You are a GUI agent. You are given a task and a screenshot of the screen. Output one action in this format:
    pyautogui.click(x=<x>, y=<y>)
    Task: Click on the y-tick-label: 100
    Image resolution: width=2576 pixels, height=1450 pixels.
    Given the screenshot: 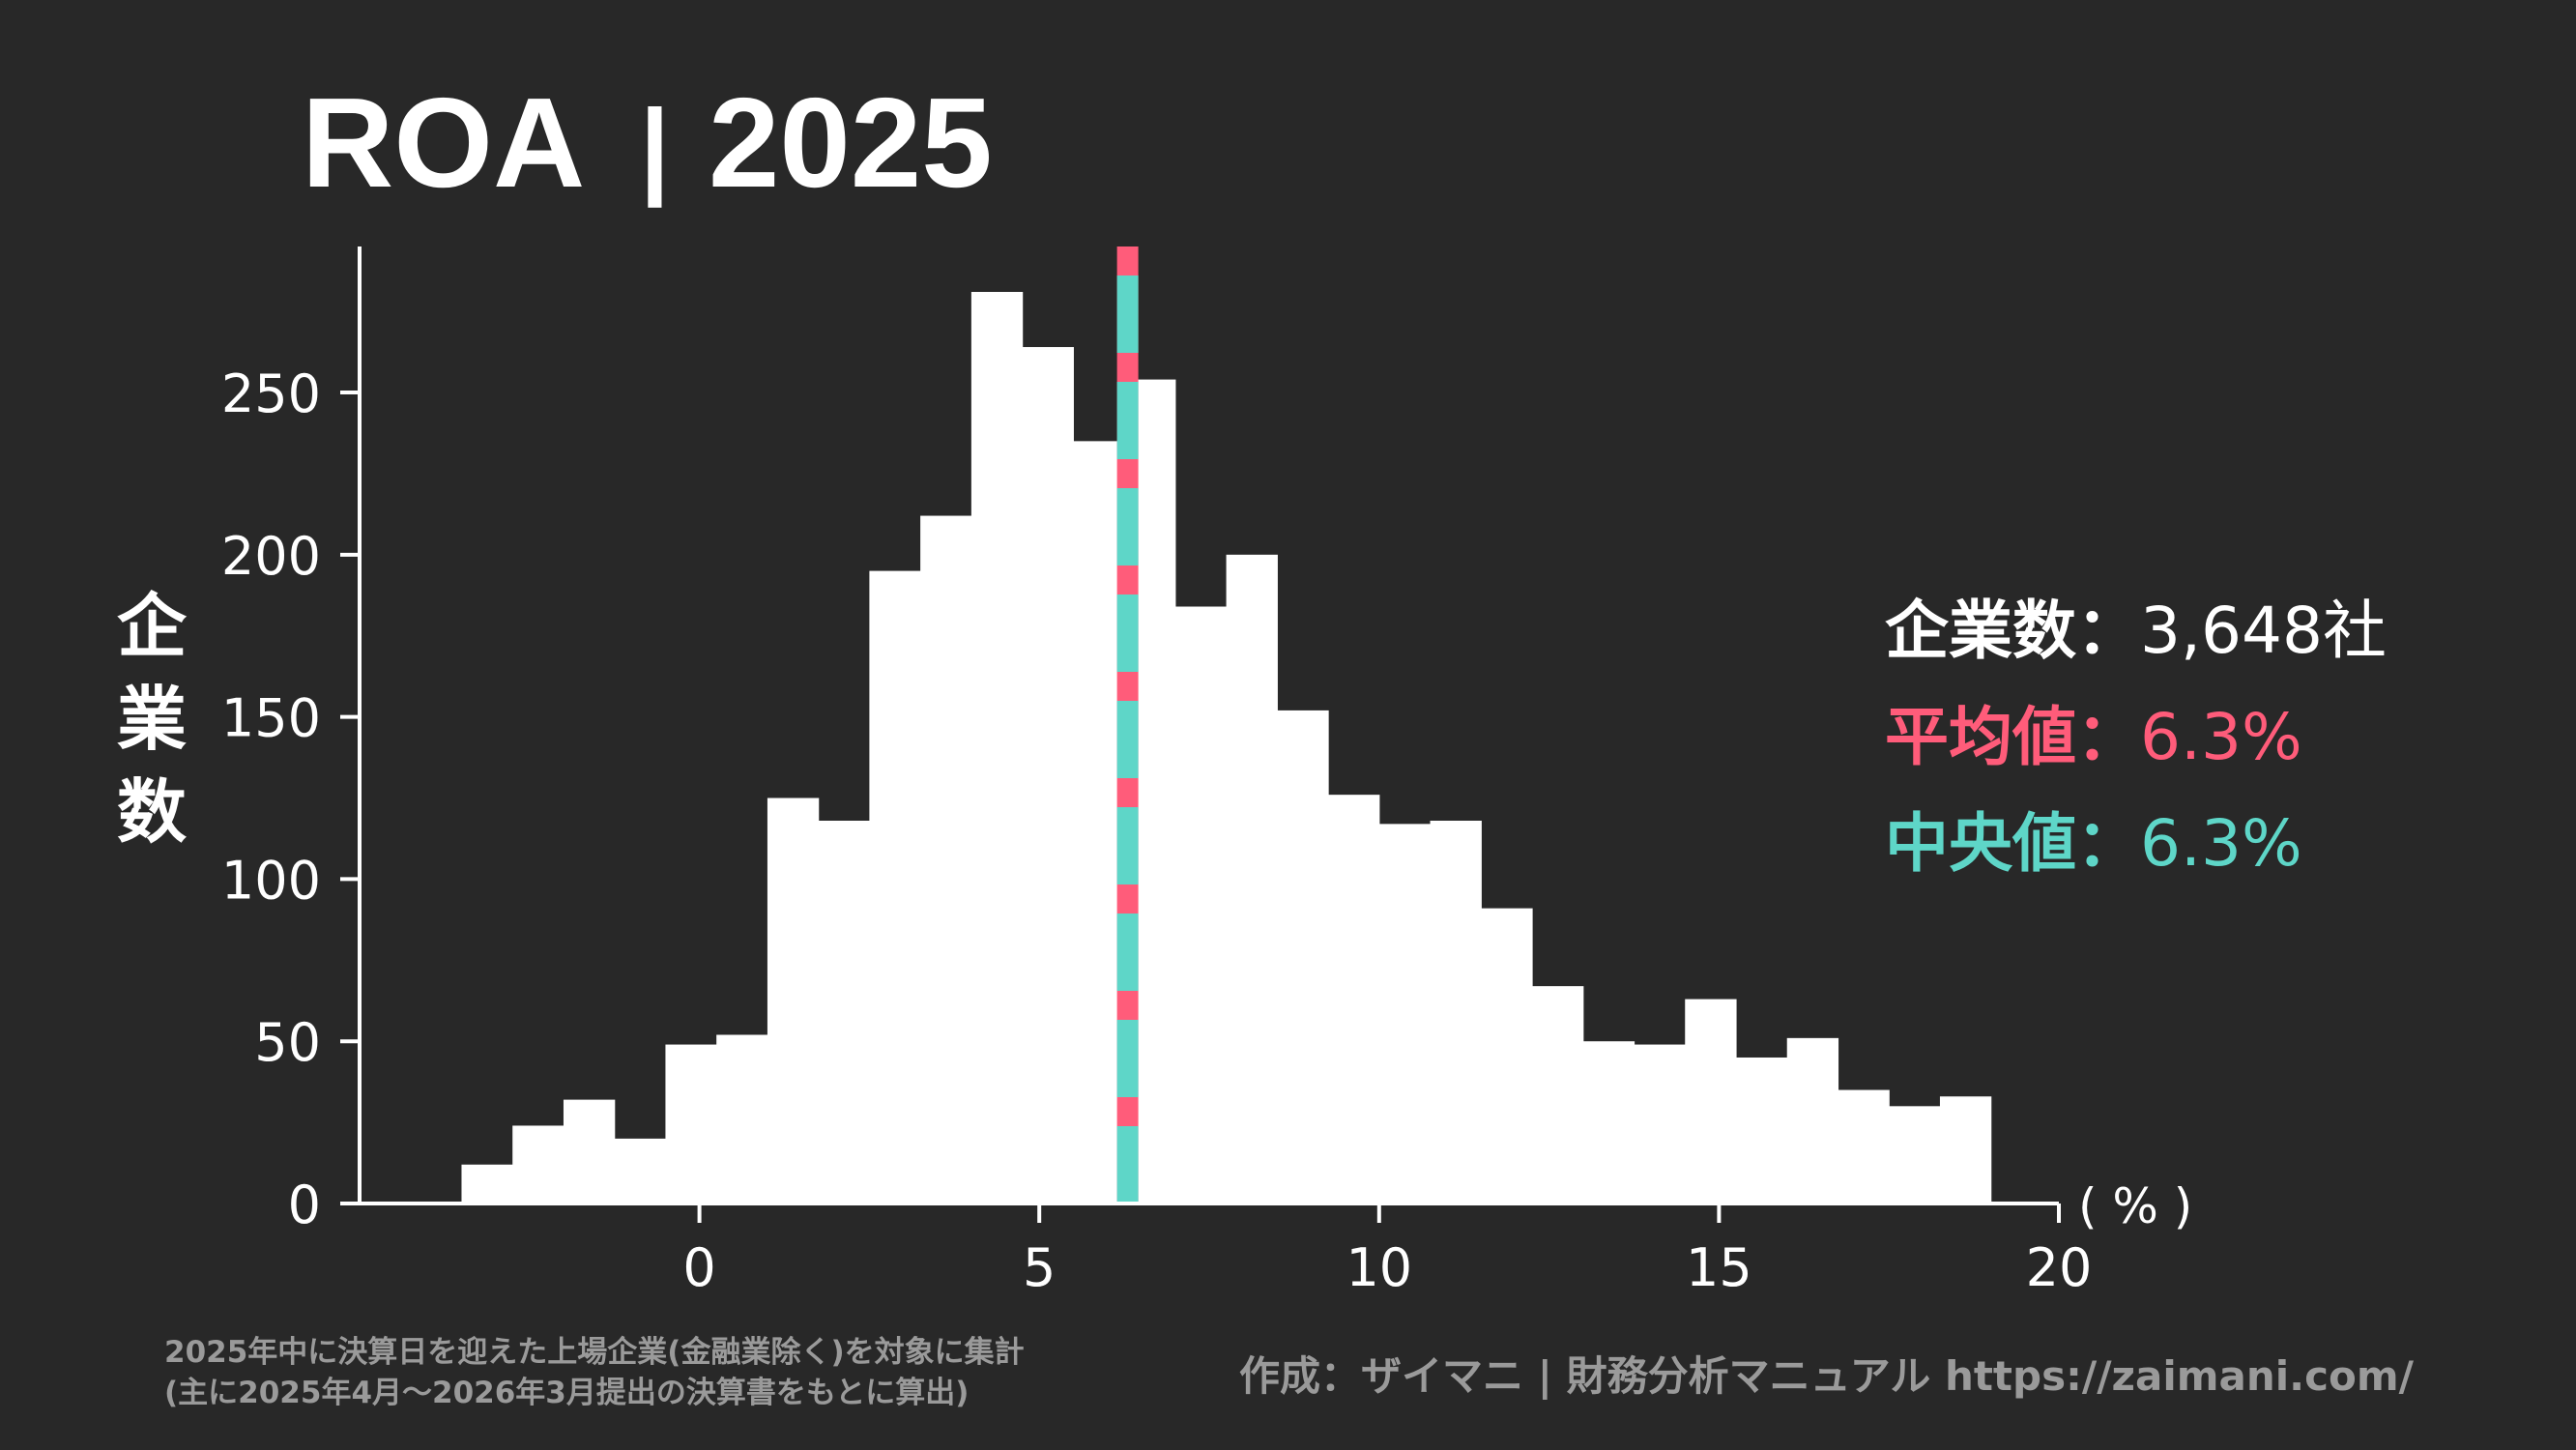 What is the action you would take?
    pyautogui.click(x=271, y=881)
    